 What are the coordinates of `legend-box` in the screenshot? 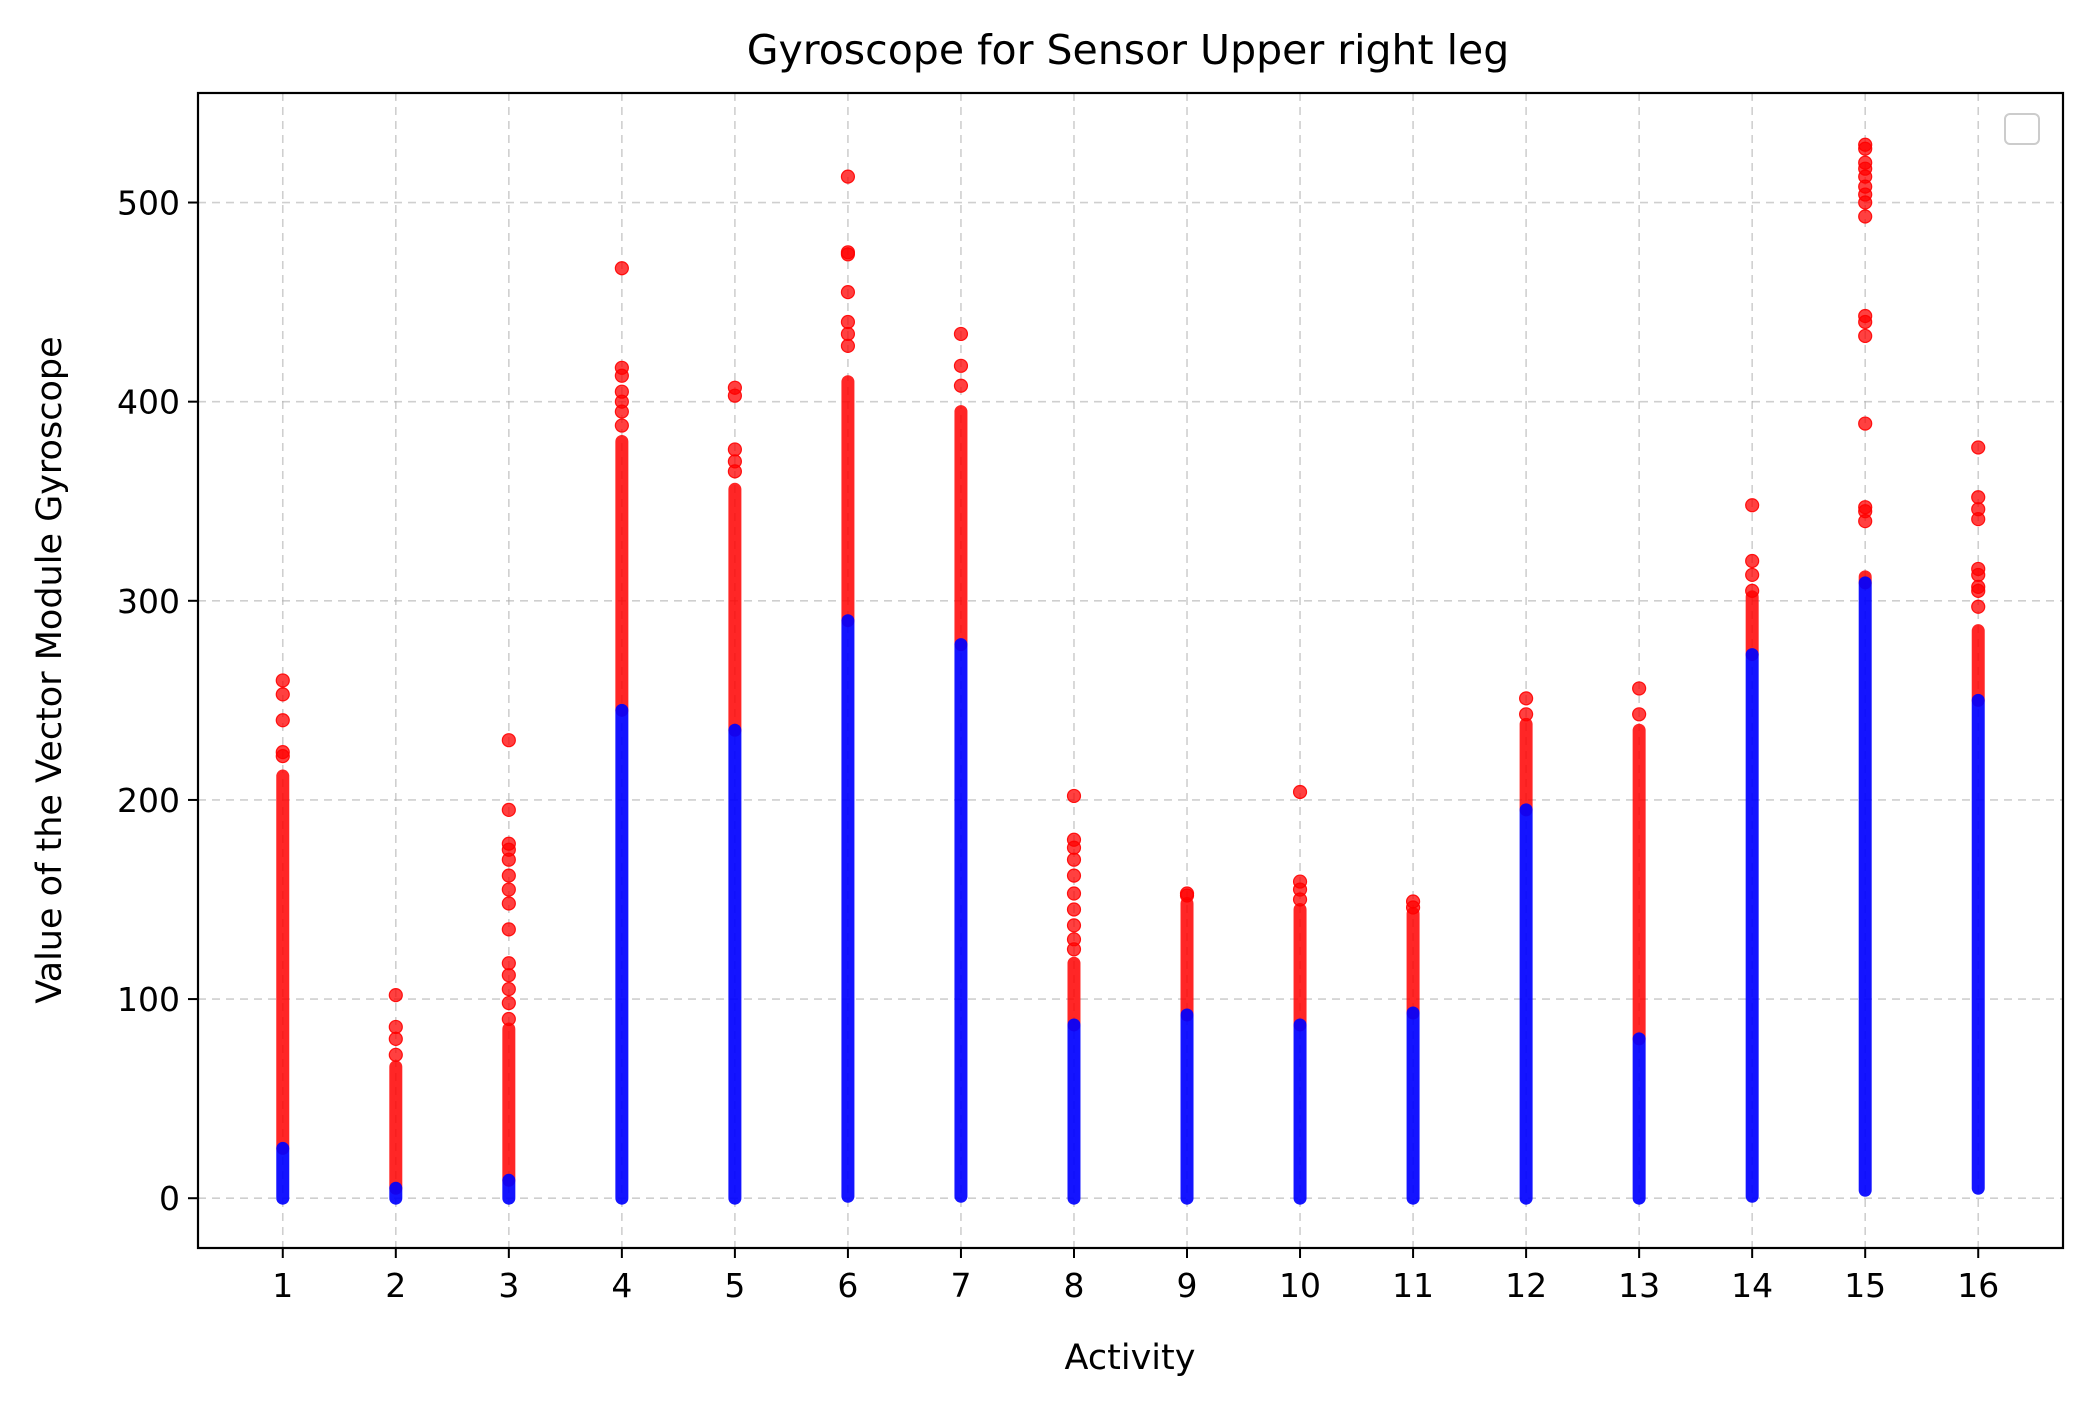 It's located at (2022, 129).